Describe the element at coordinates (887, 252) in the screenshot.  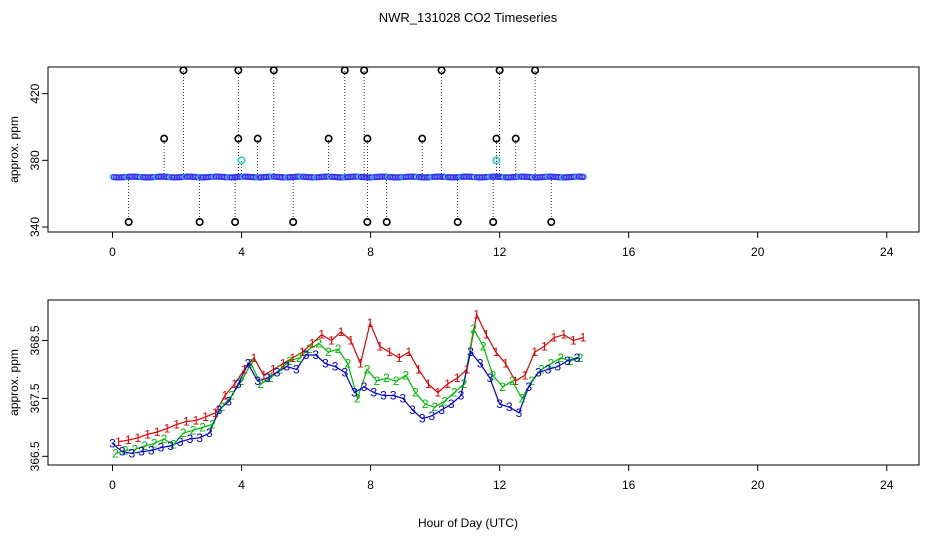
I see `panel-top-xtick-label: 24` at that location.